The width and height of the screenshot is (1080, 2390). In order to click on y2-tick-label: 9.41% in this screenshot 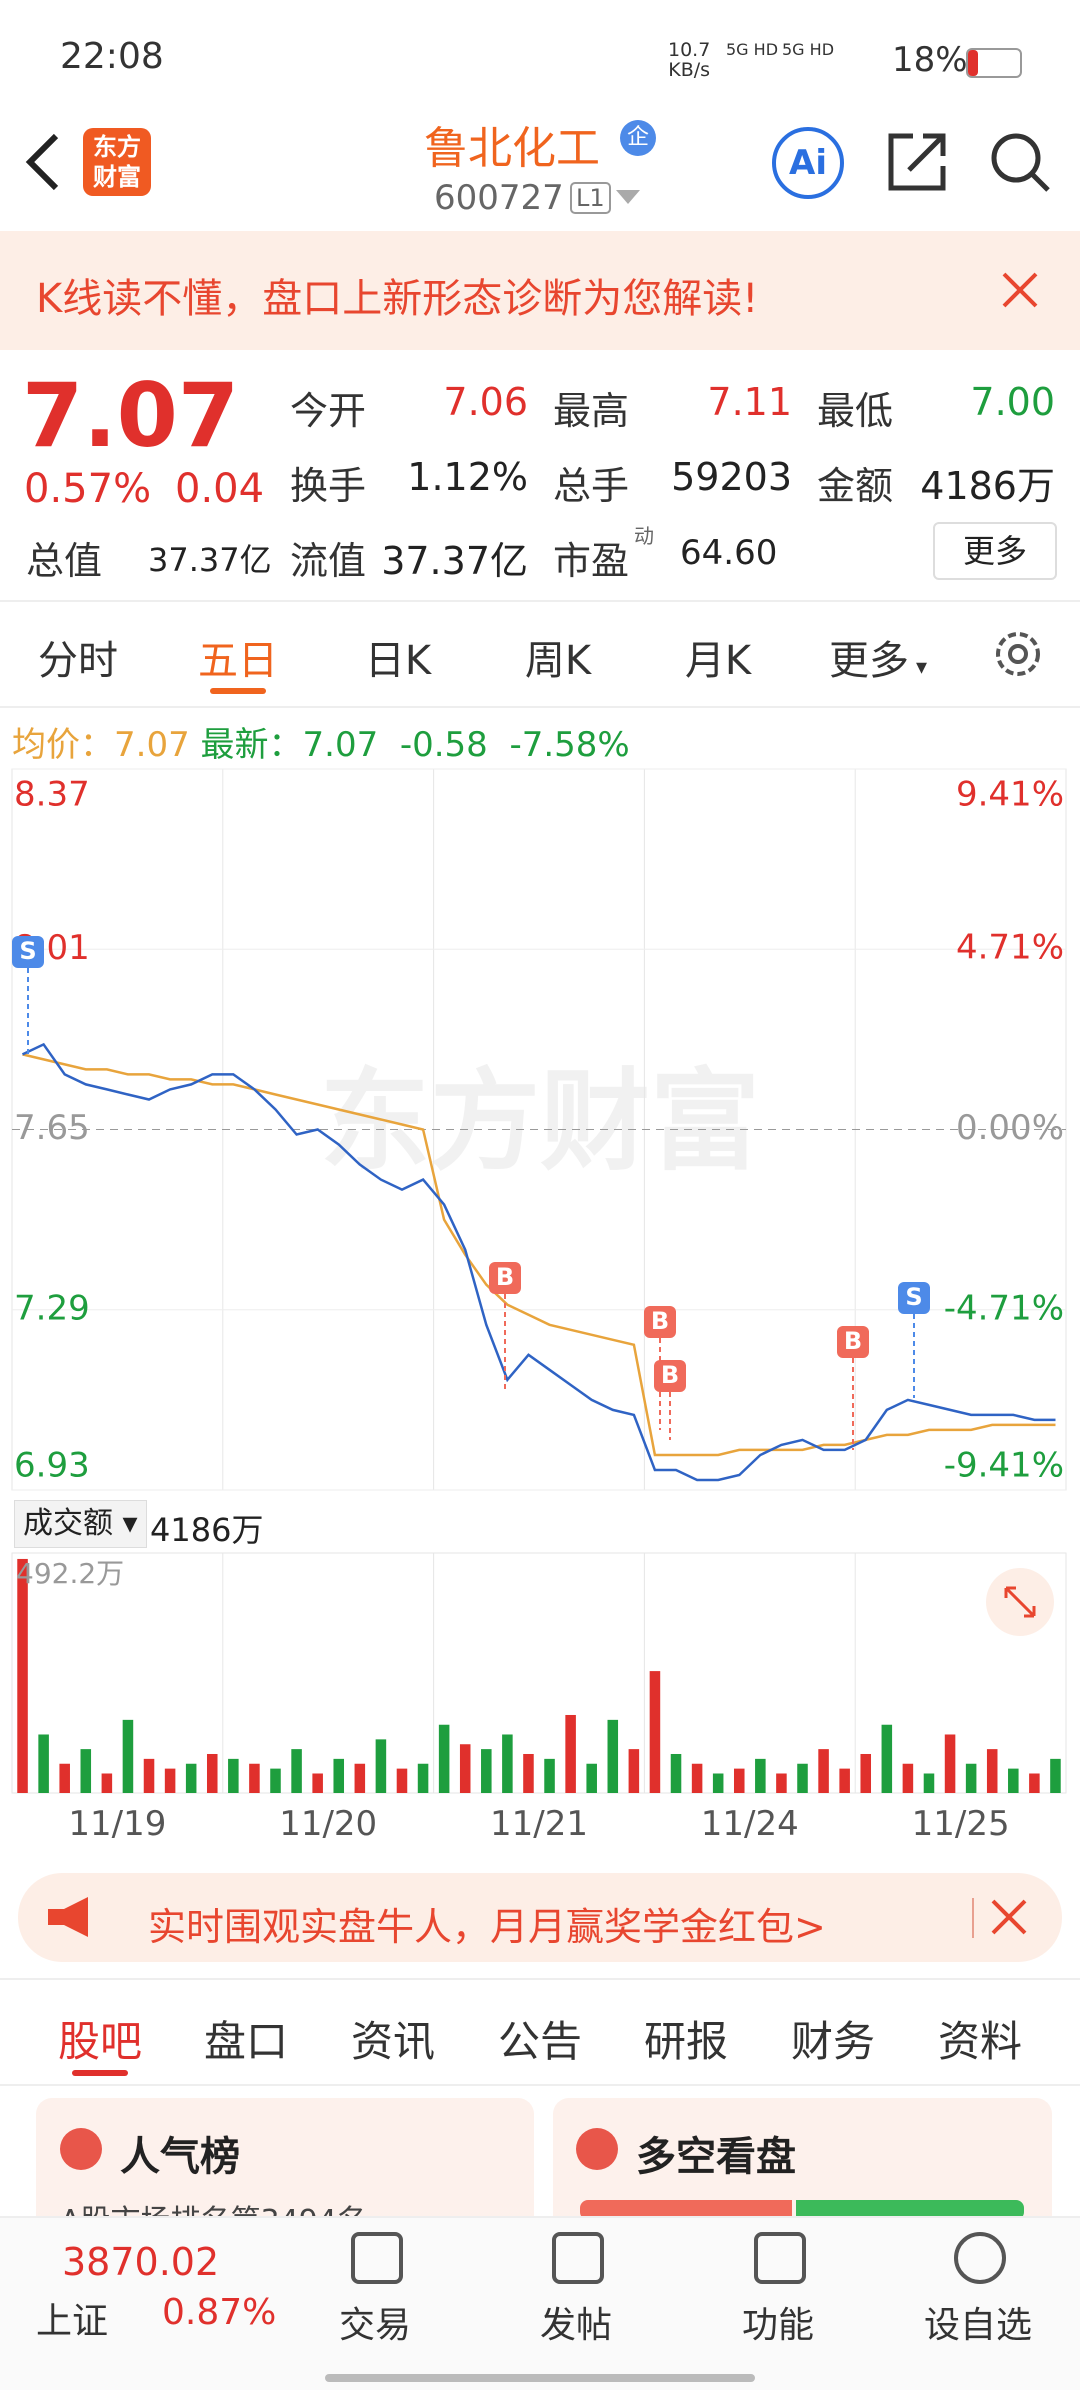, I will do `click(1010, 795)`.